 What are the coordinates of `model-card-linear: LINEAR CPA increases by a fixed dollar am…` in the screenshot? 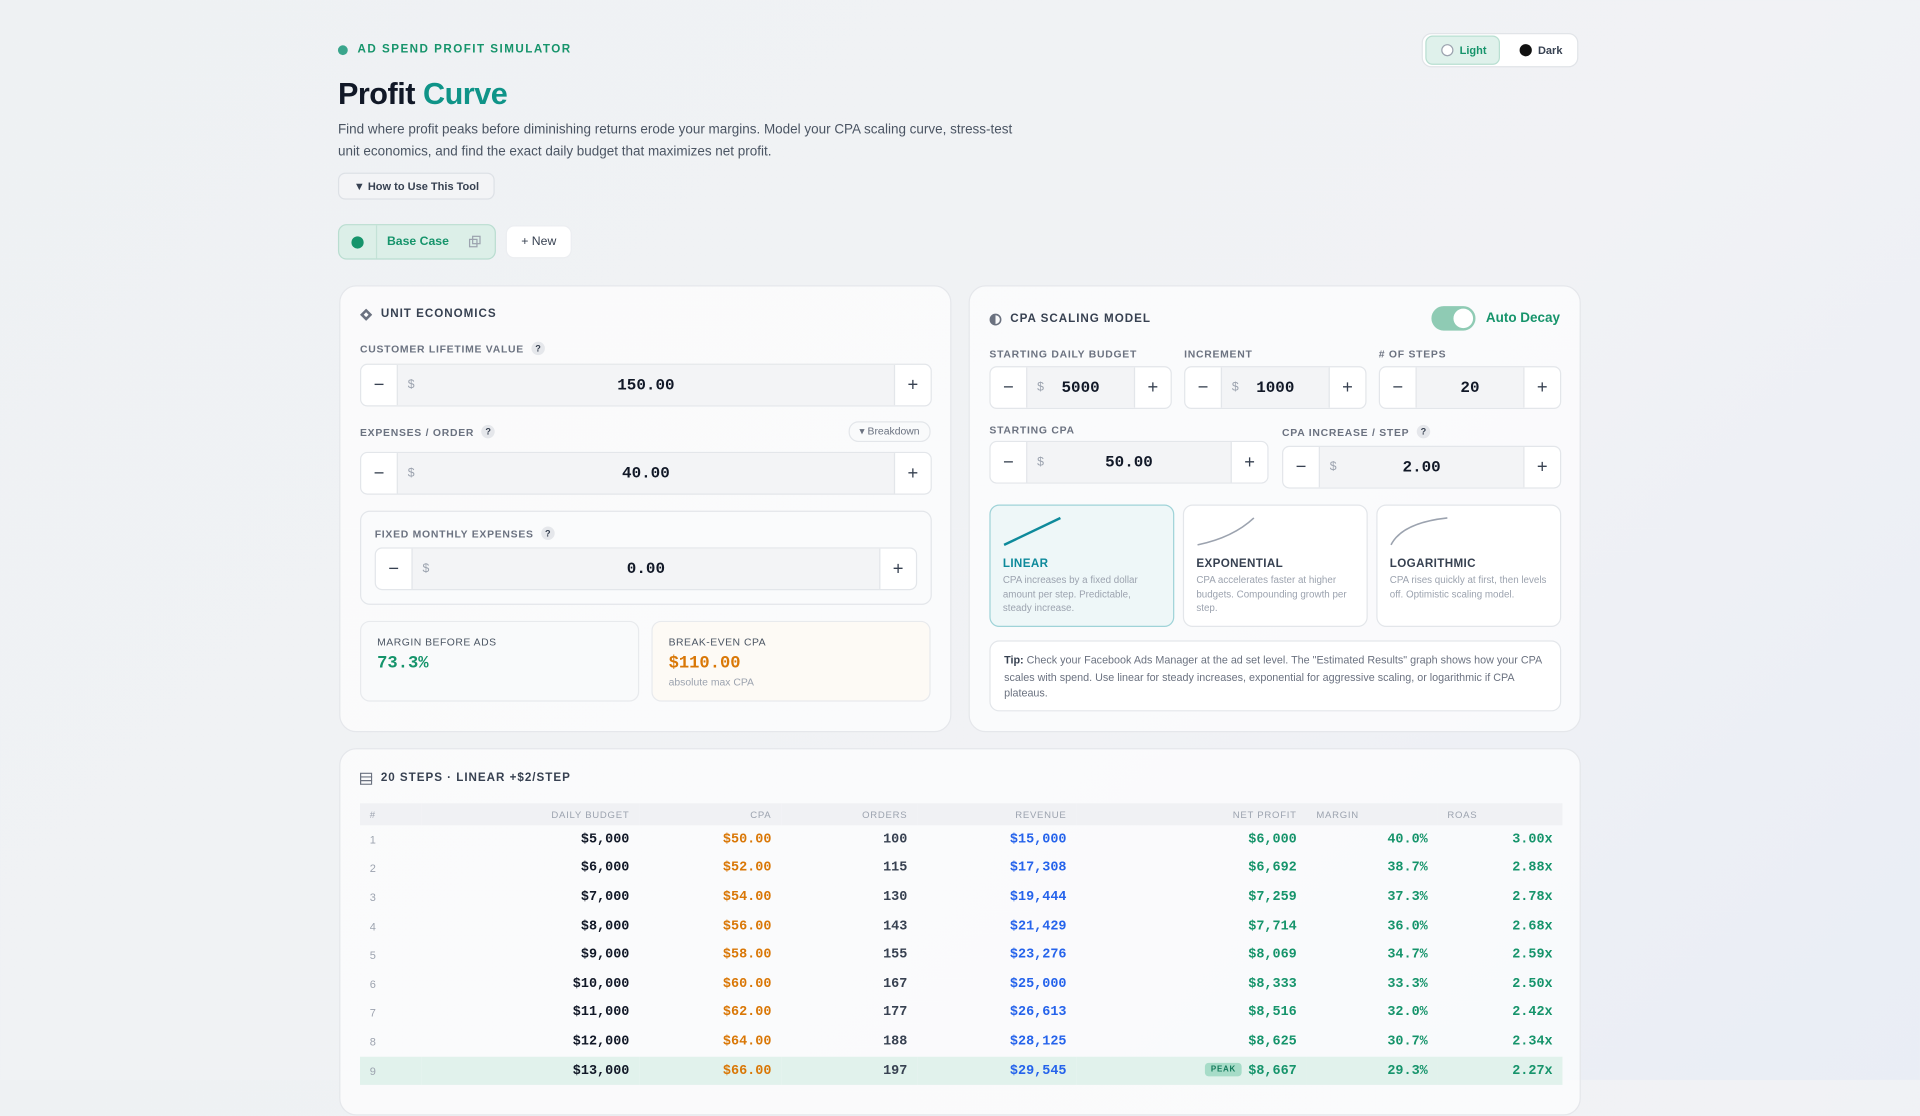 It's located at (1082, 565).